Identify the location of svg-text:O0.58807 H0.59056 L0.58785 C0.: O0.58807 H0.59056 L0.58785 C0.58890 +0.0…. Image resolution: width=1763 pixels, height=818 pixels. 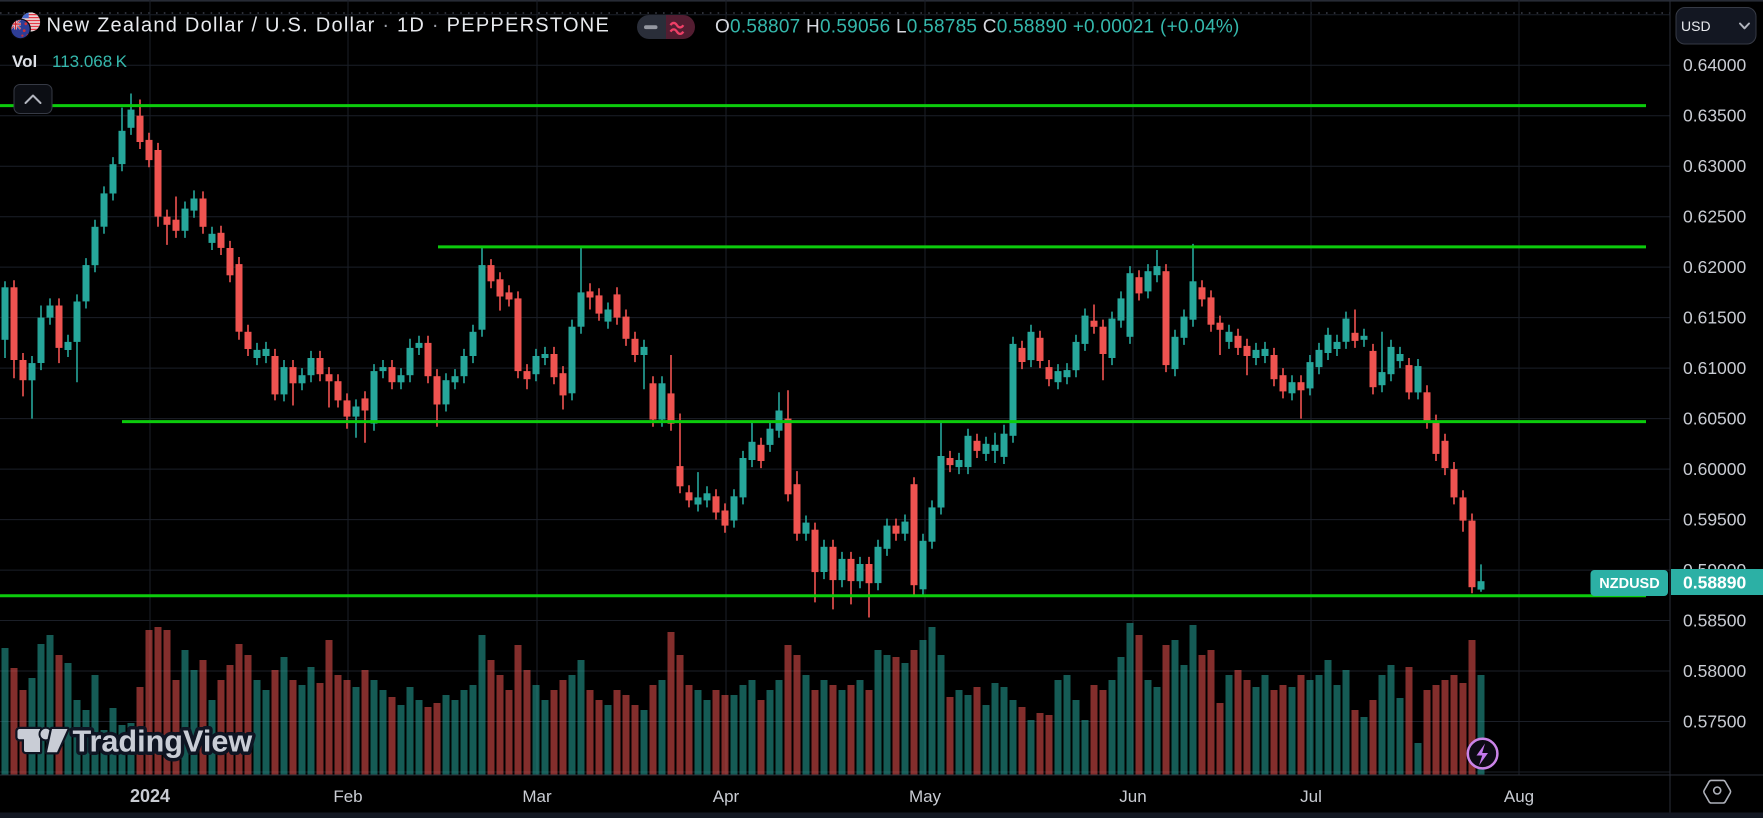
(977, 27).